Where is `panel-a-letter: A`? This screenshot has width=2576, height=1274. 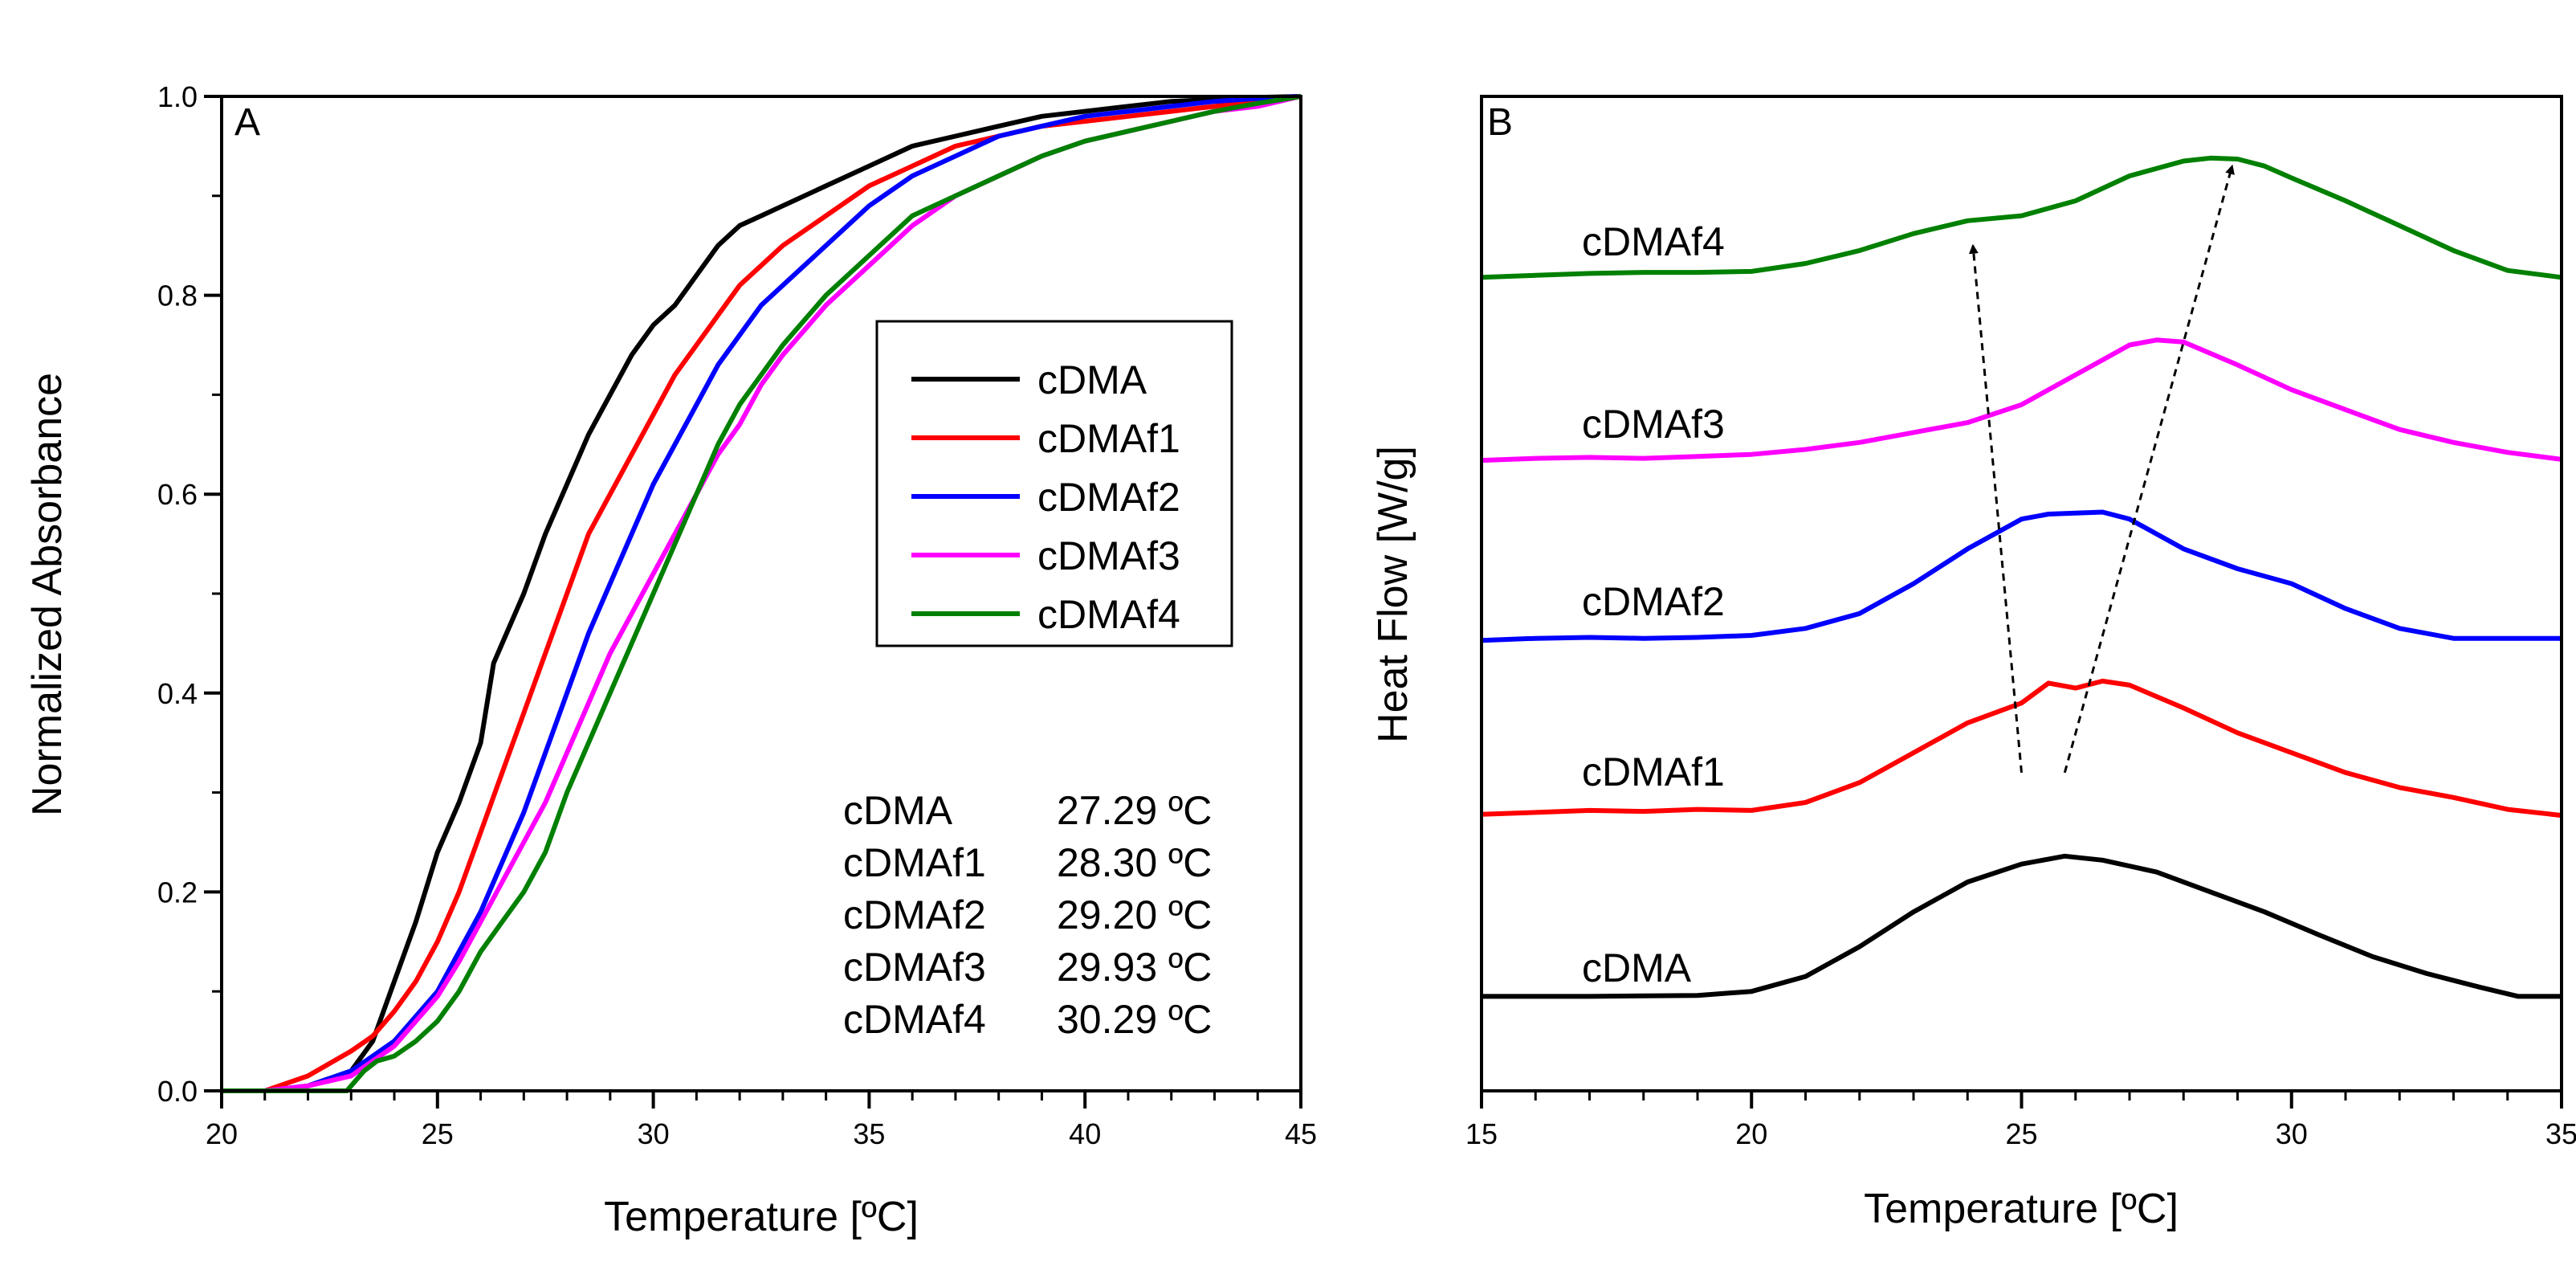 panel-a-letter: A is located at coordinates (247, 122).